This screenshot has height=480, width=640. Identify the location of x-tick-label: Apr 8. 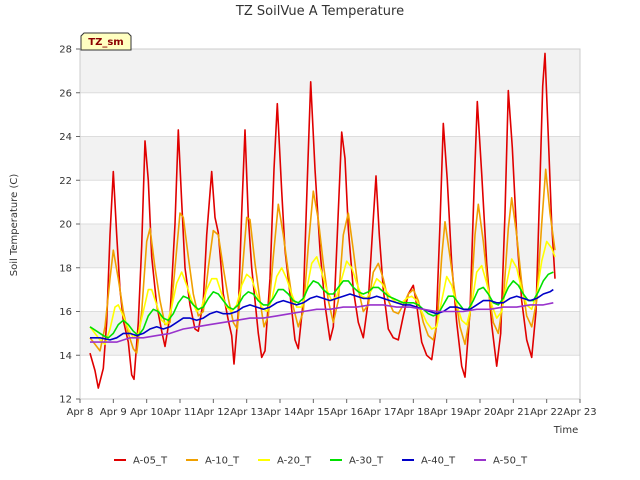
(80, 412).